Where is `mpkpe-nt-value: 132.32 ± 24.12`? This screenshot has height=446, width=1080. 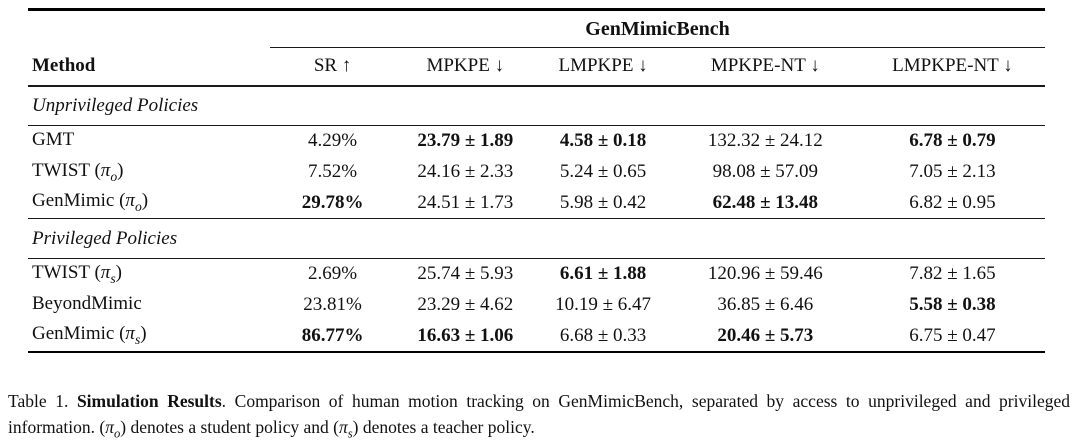 mpkpe-nt-value: 132.32 ± 24.12 is located at coordinates (765, 140).